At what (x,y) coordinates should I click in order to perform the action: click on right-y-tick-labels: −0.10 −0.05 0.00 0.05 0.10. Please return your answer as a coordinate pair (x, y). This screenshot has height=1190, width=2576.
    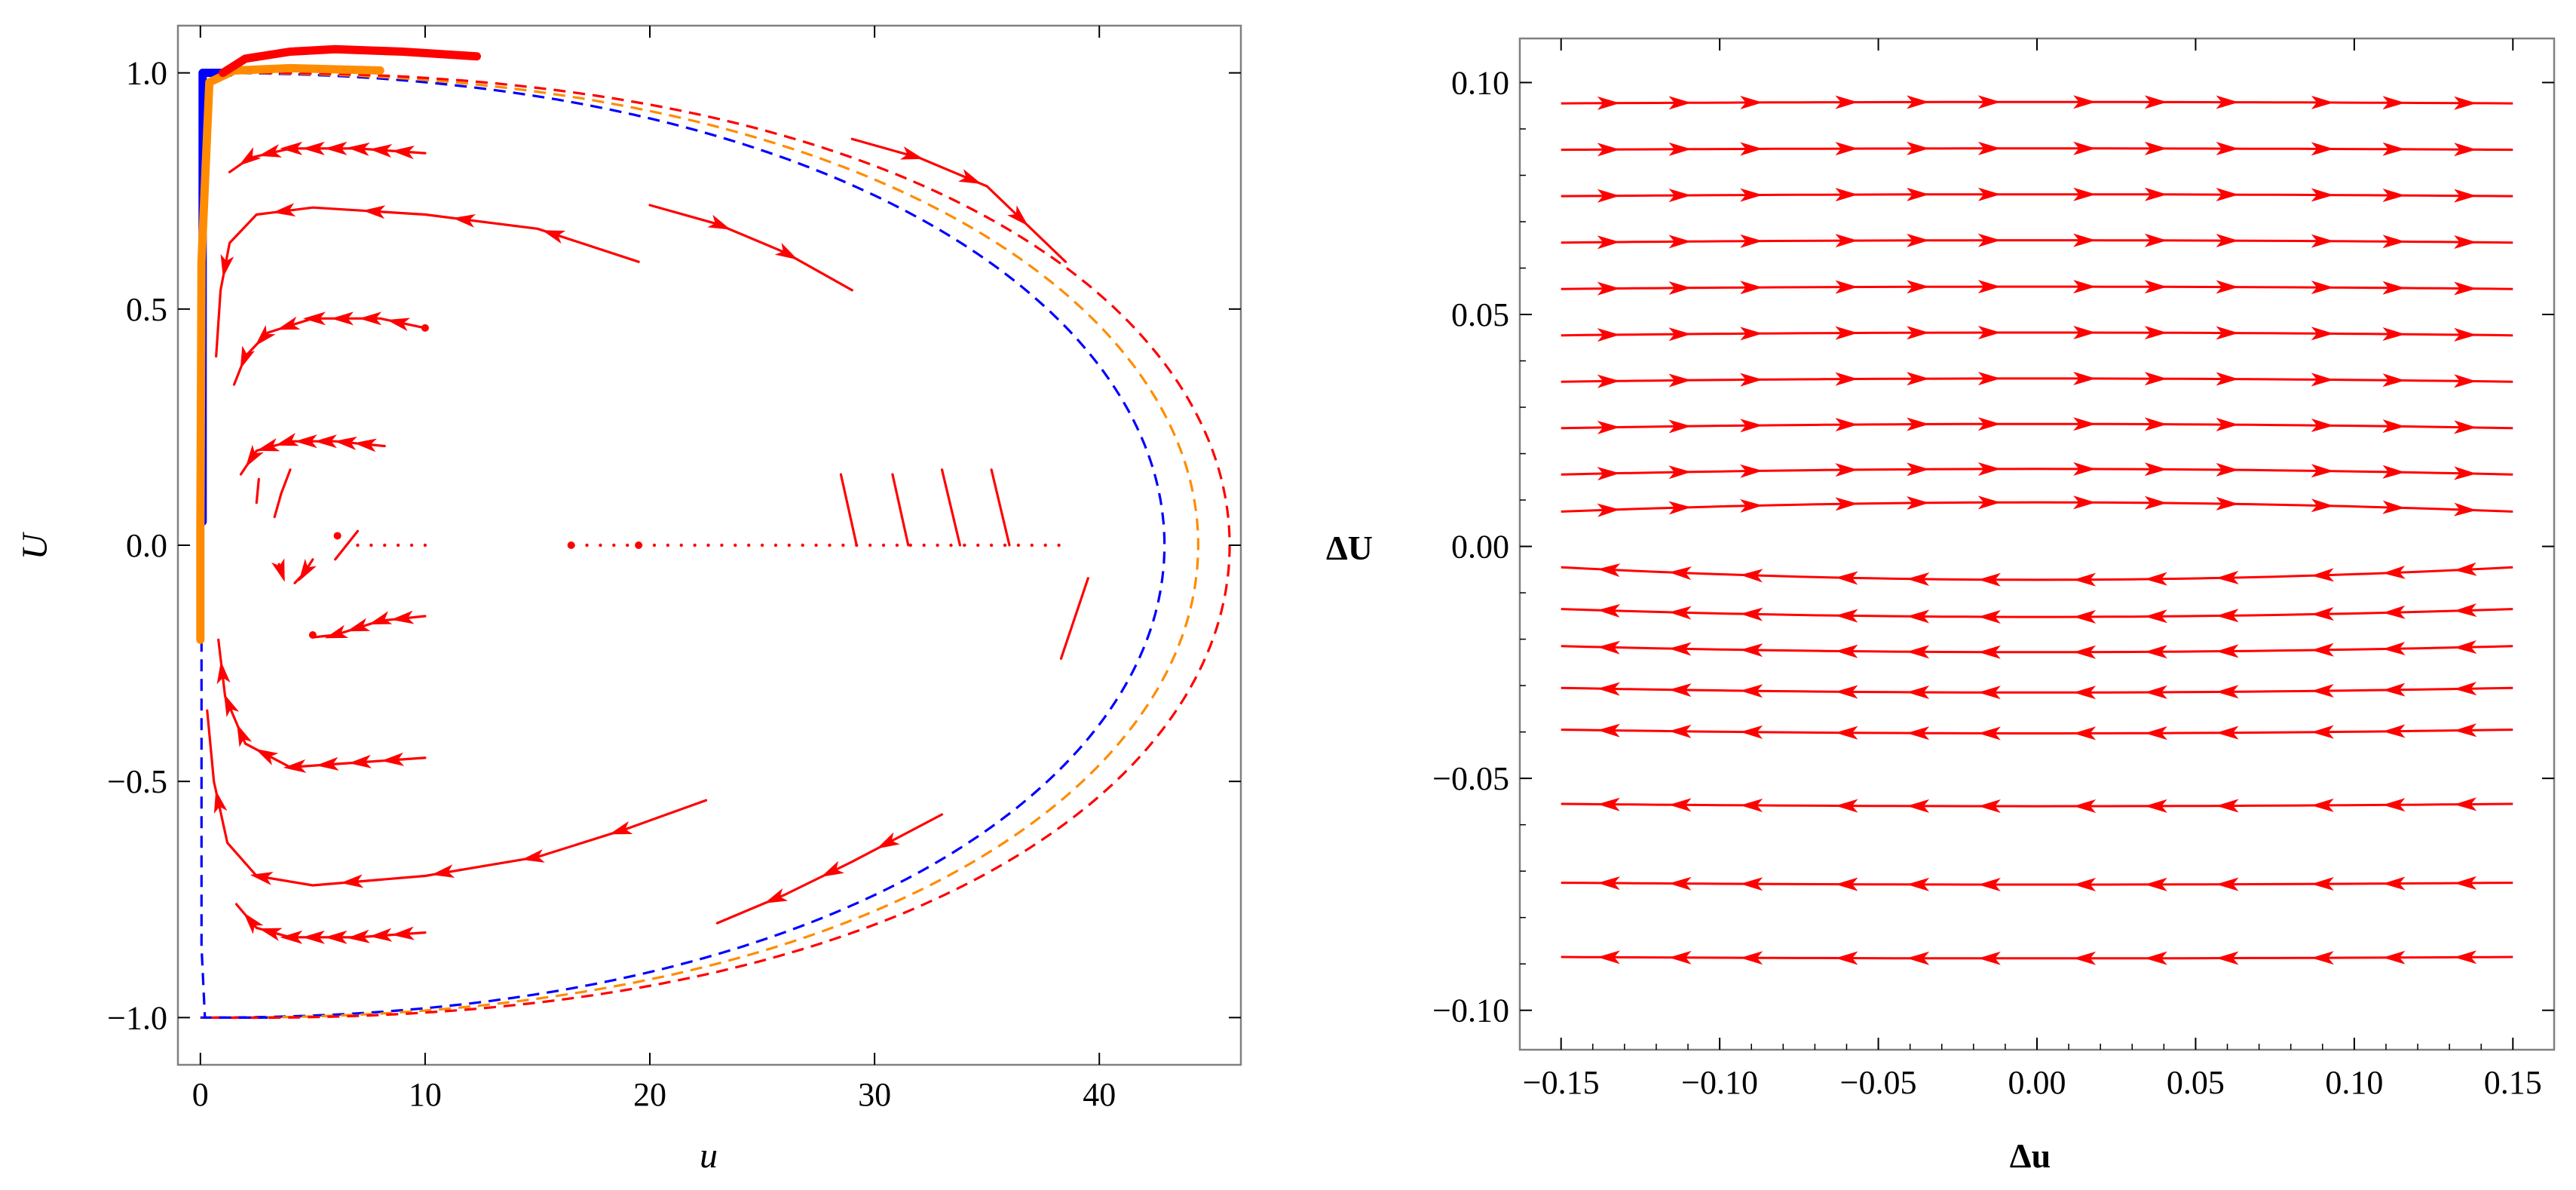
    Looking at the image, I should click on (1470, 546).